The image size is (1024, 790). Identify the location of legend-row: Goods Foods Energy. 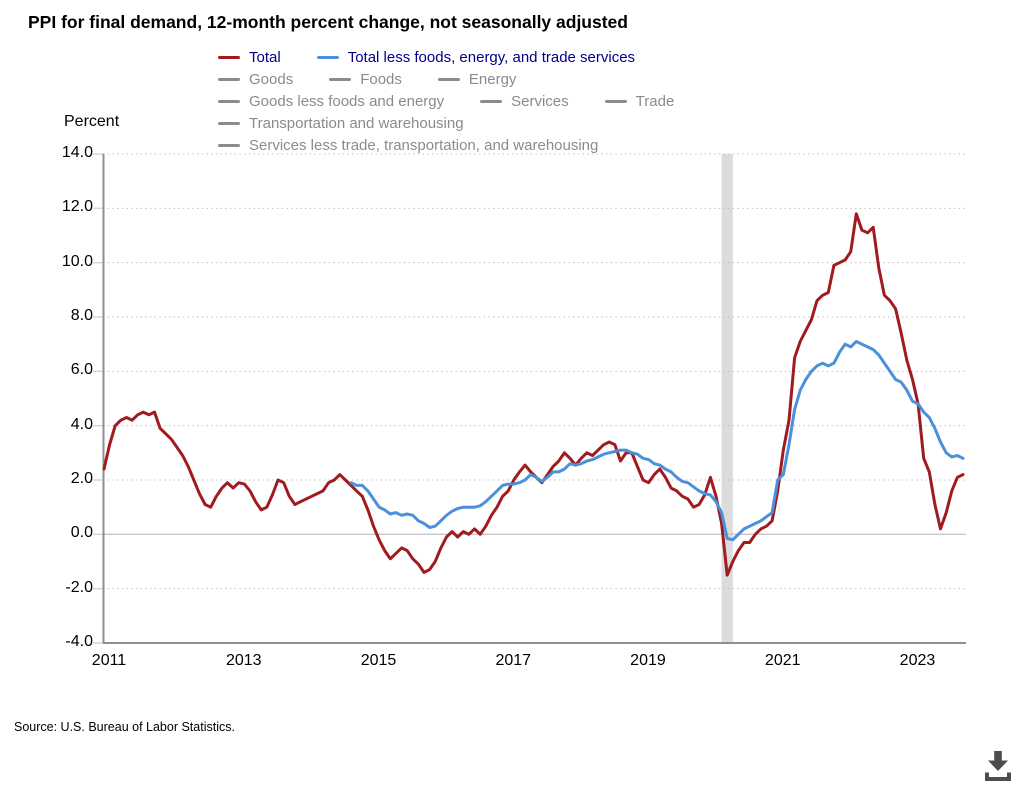
(464, 79).